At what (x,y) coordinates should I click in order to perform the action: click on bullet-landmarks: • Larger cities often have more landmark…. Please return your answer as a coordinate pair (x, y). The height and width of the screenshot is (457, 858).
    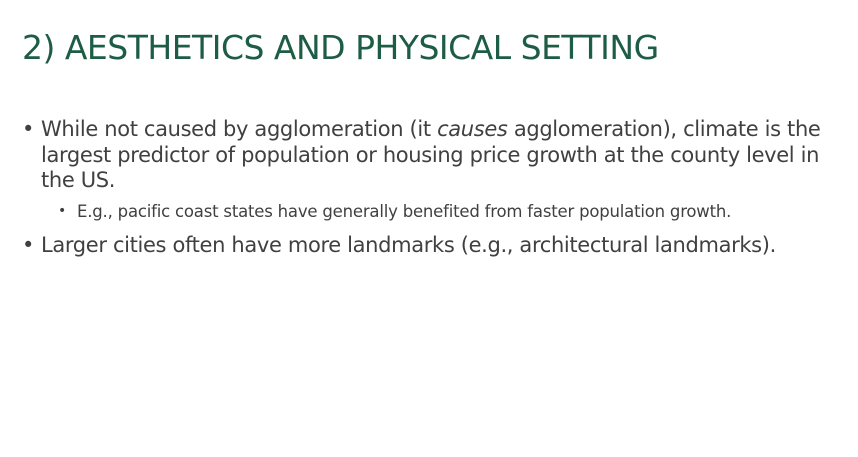
    Looking at the image, I should click on (432, 246).